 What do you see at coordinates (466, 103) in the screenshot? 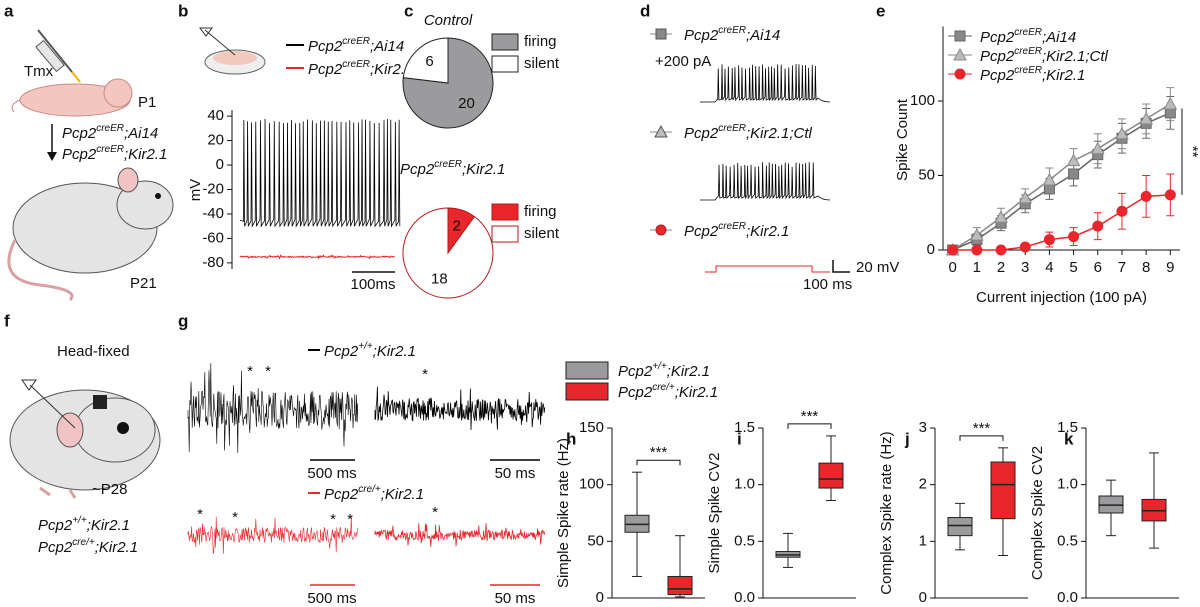
I see `pie-value-label: 20` at bounding box center [466, 103].